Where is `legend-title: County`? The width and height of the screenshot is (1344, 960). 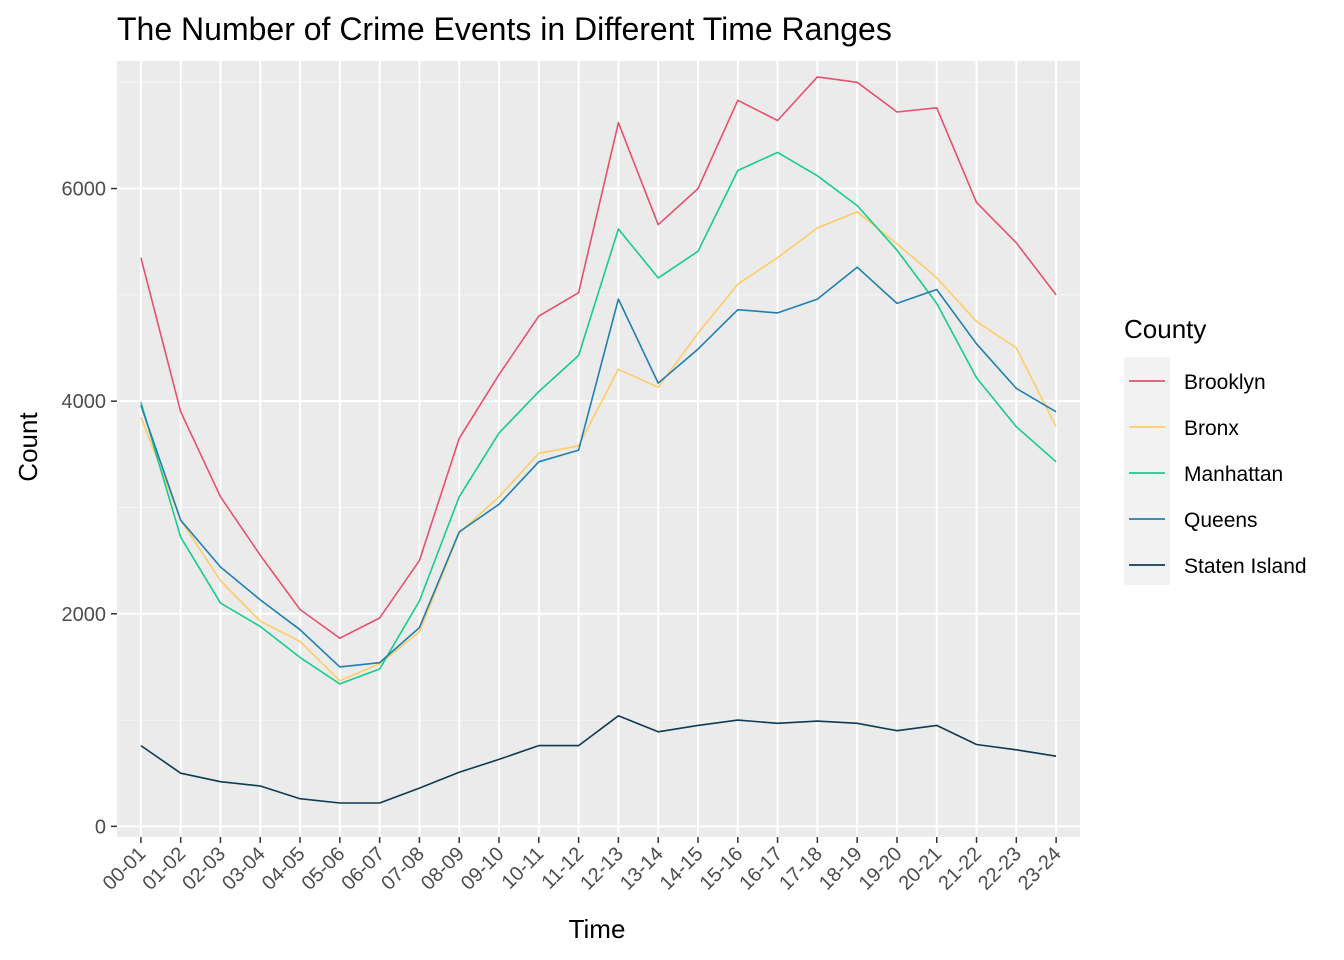 legend-title: County is located at coordinates (1165, 329).